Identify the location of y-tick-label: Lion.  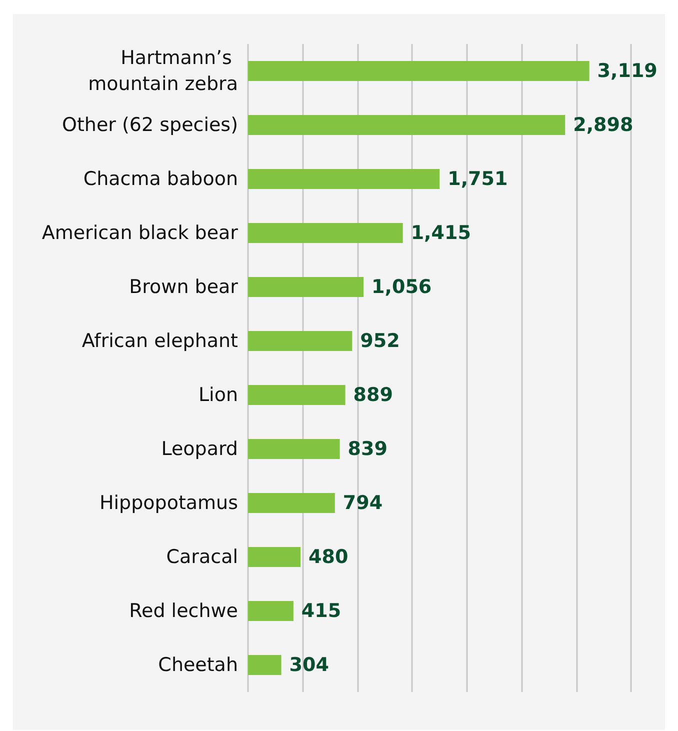
(218, 395).